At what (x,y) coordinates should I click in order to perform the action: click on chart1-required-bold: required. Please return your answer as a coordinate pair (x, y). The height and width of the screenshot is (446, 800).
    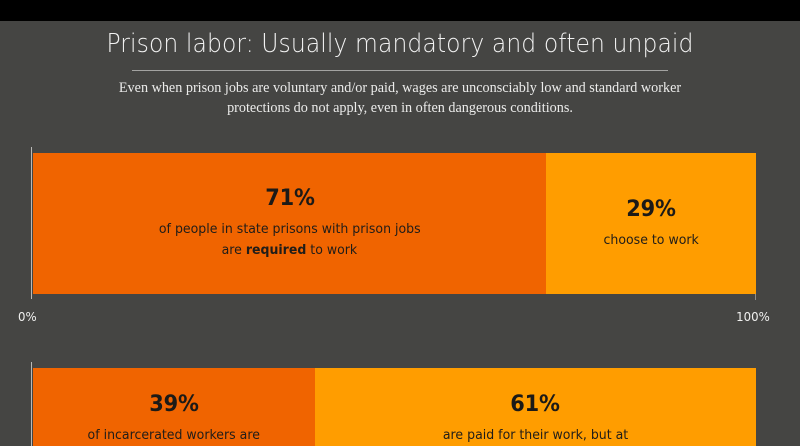
    Looking at the image, I should click on (276, 250).